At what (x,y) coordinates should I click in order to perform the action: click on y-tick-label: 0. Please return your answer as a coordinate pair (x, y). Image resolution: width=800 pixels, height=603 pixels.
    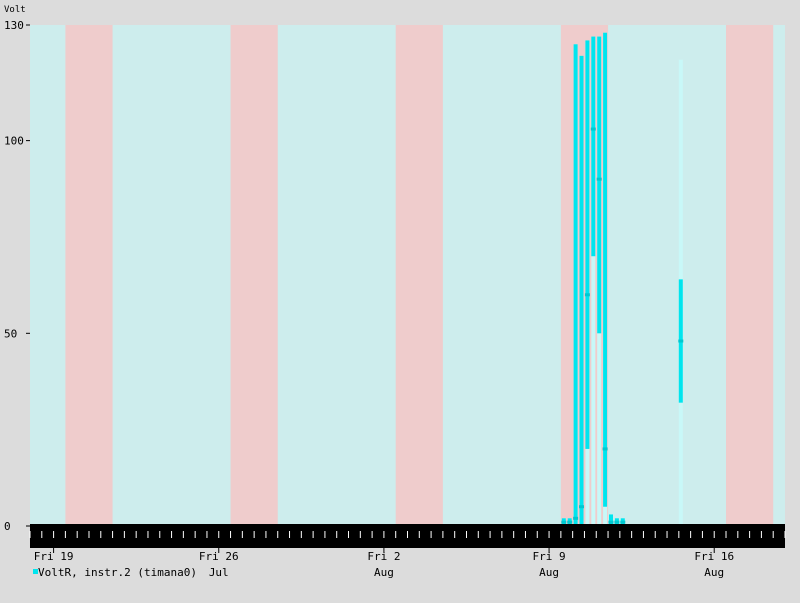
    Looking at the image, I should click on (7, 526).